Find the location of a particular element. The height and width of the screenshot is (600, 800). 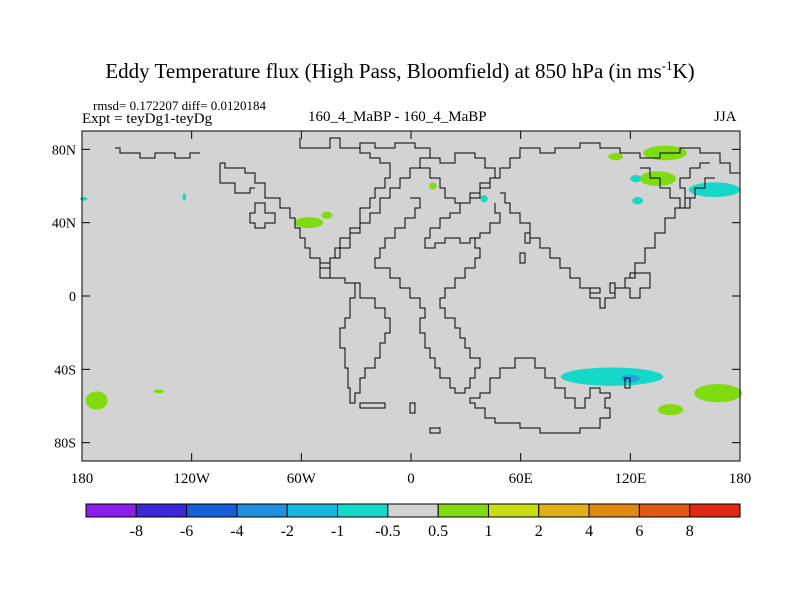

season-label: JJA is located at coordinates (725, 117).